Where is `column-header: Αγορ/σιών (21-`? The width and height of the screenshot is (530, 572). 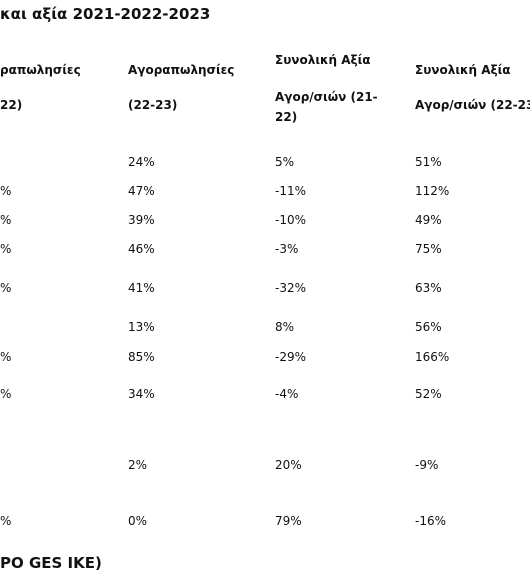
column-header: Αγορ/σιών (21- is located at coordinates (326, 97).